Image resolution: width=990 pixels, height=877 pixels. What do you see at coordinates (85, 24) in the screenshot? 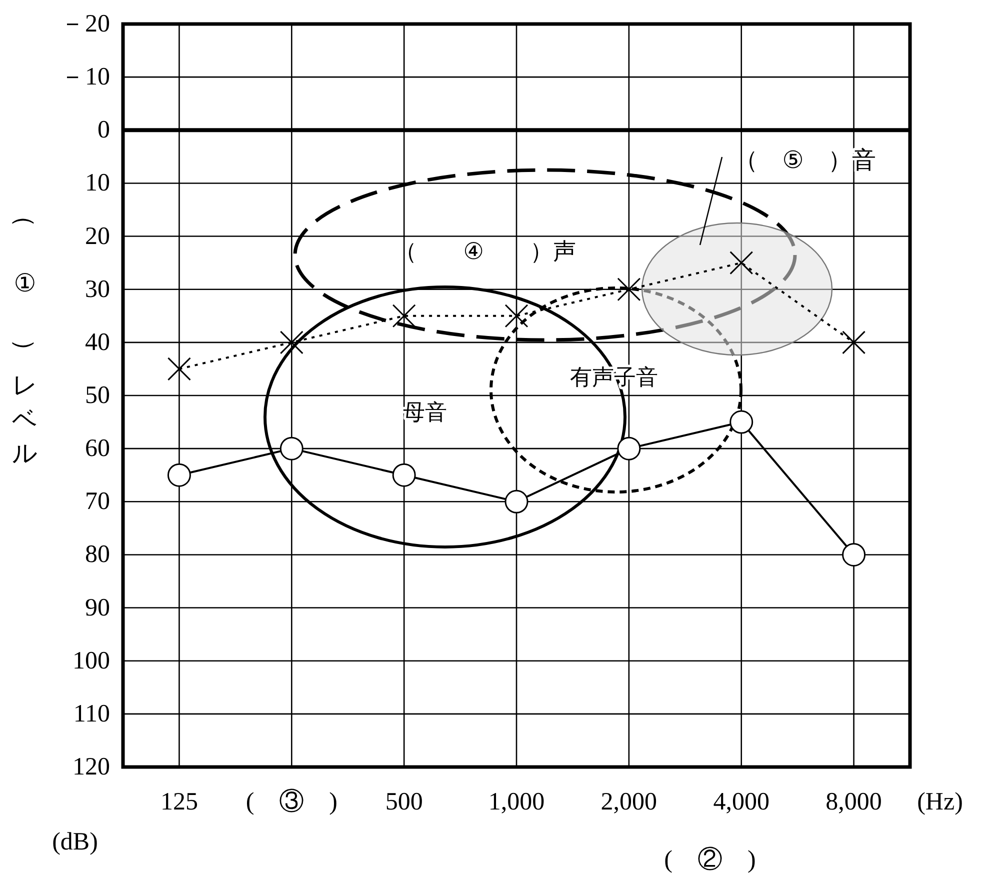
I see `y-tick-label: －20` at bounding box center [85, 24].